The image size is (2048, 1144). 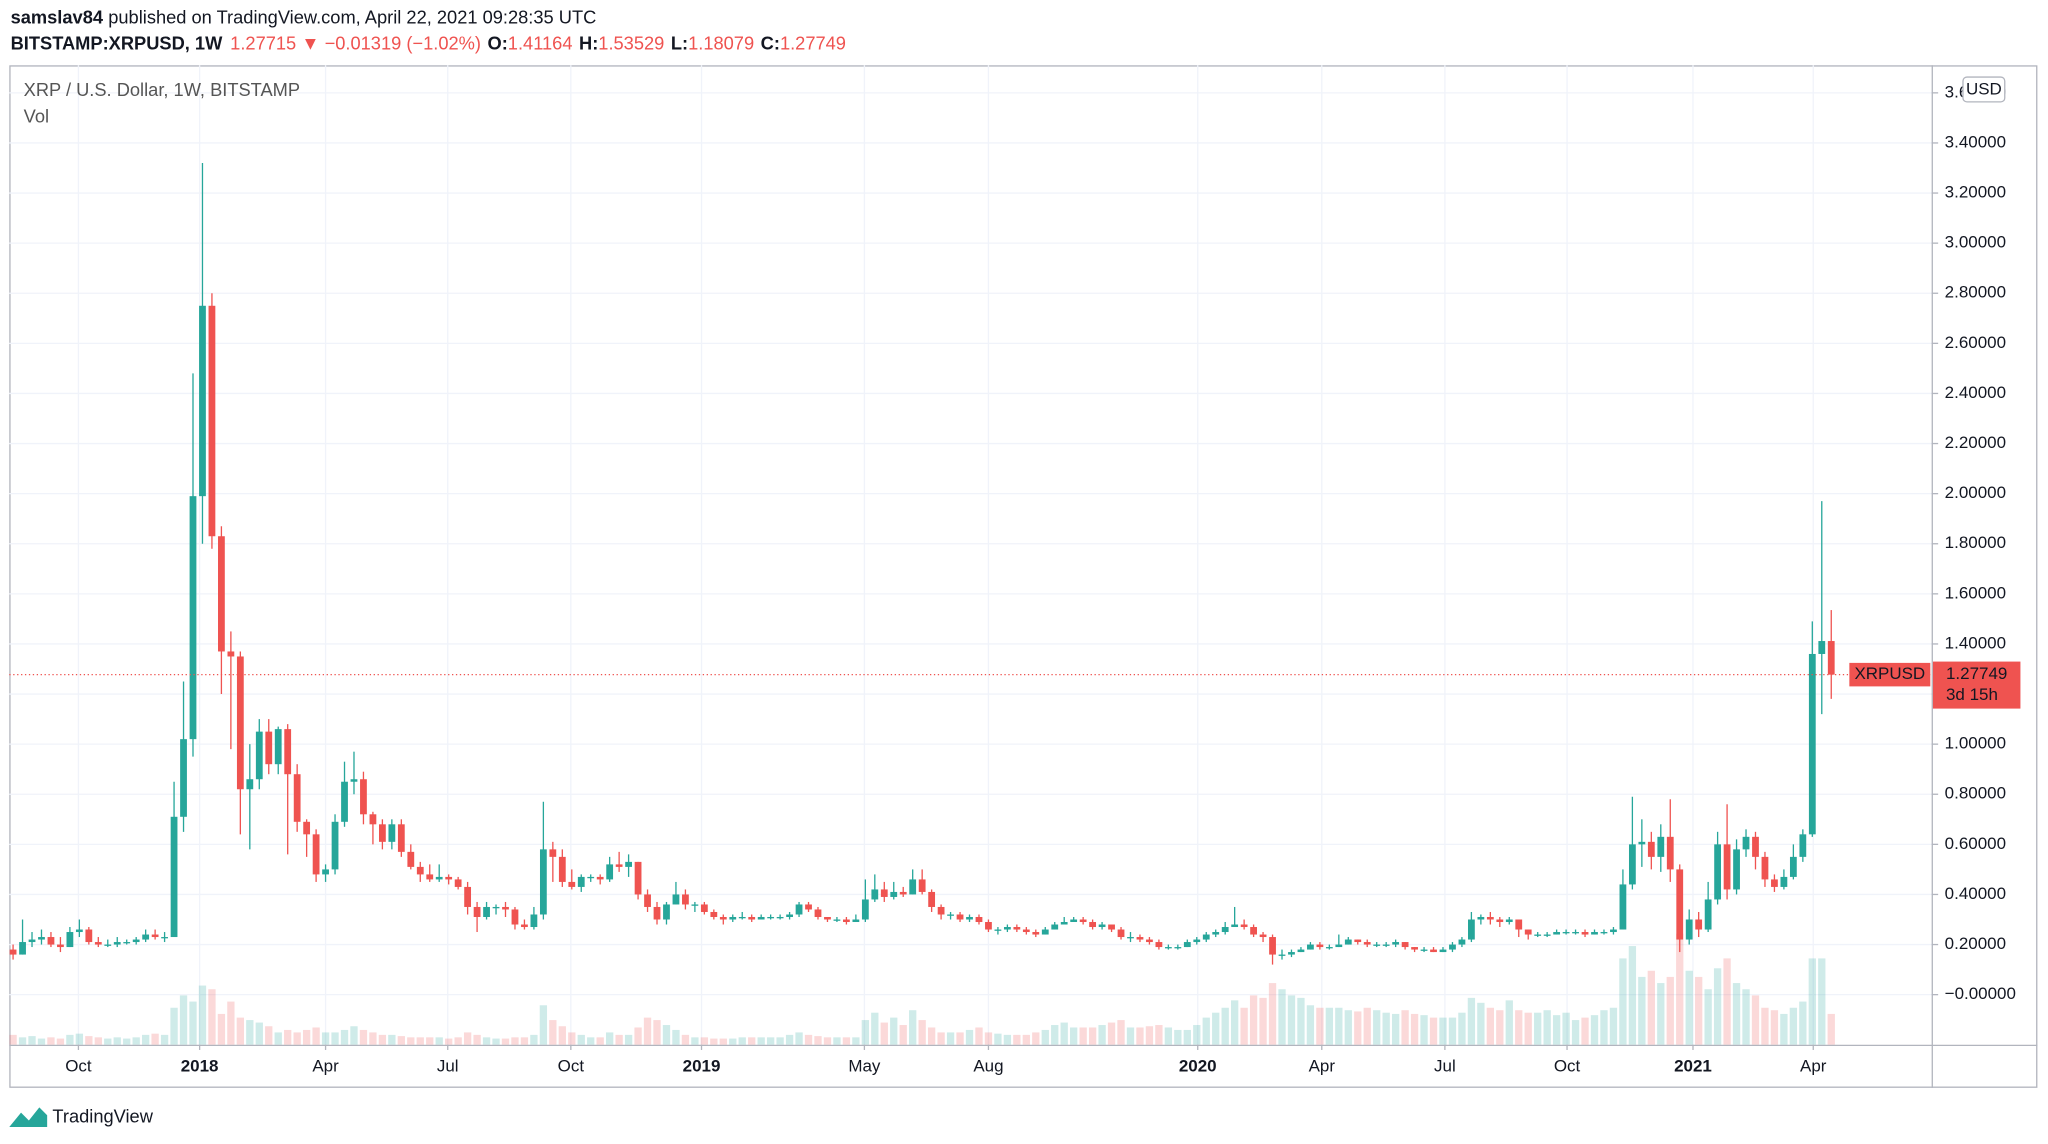 What do you see at coordinates (1976, 685) in the screenshot?
I see `price-tag` at bounding box center [1976, 685].